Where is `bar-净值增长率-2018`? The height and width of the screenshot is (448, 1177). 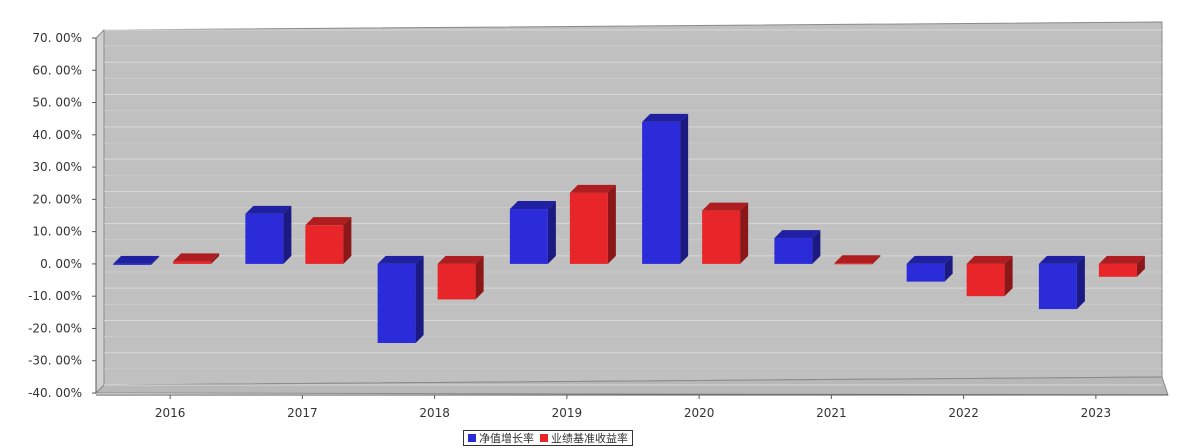
bar-净值增长率-2018 is located at coordinates (400, 299).